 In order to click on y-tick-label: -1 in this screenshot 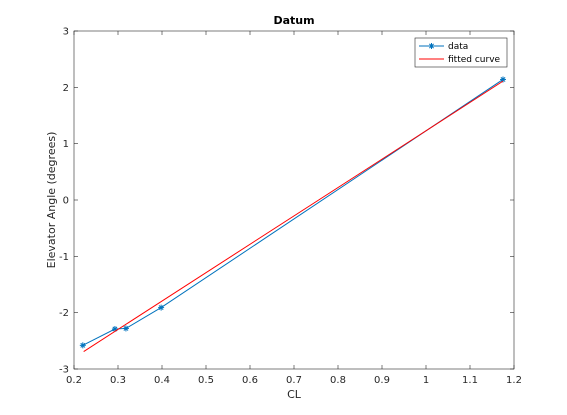, I will do `click(64, 257)`.